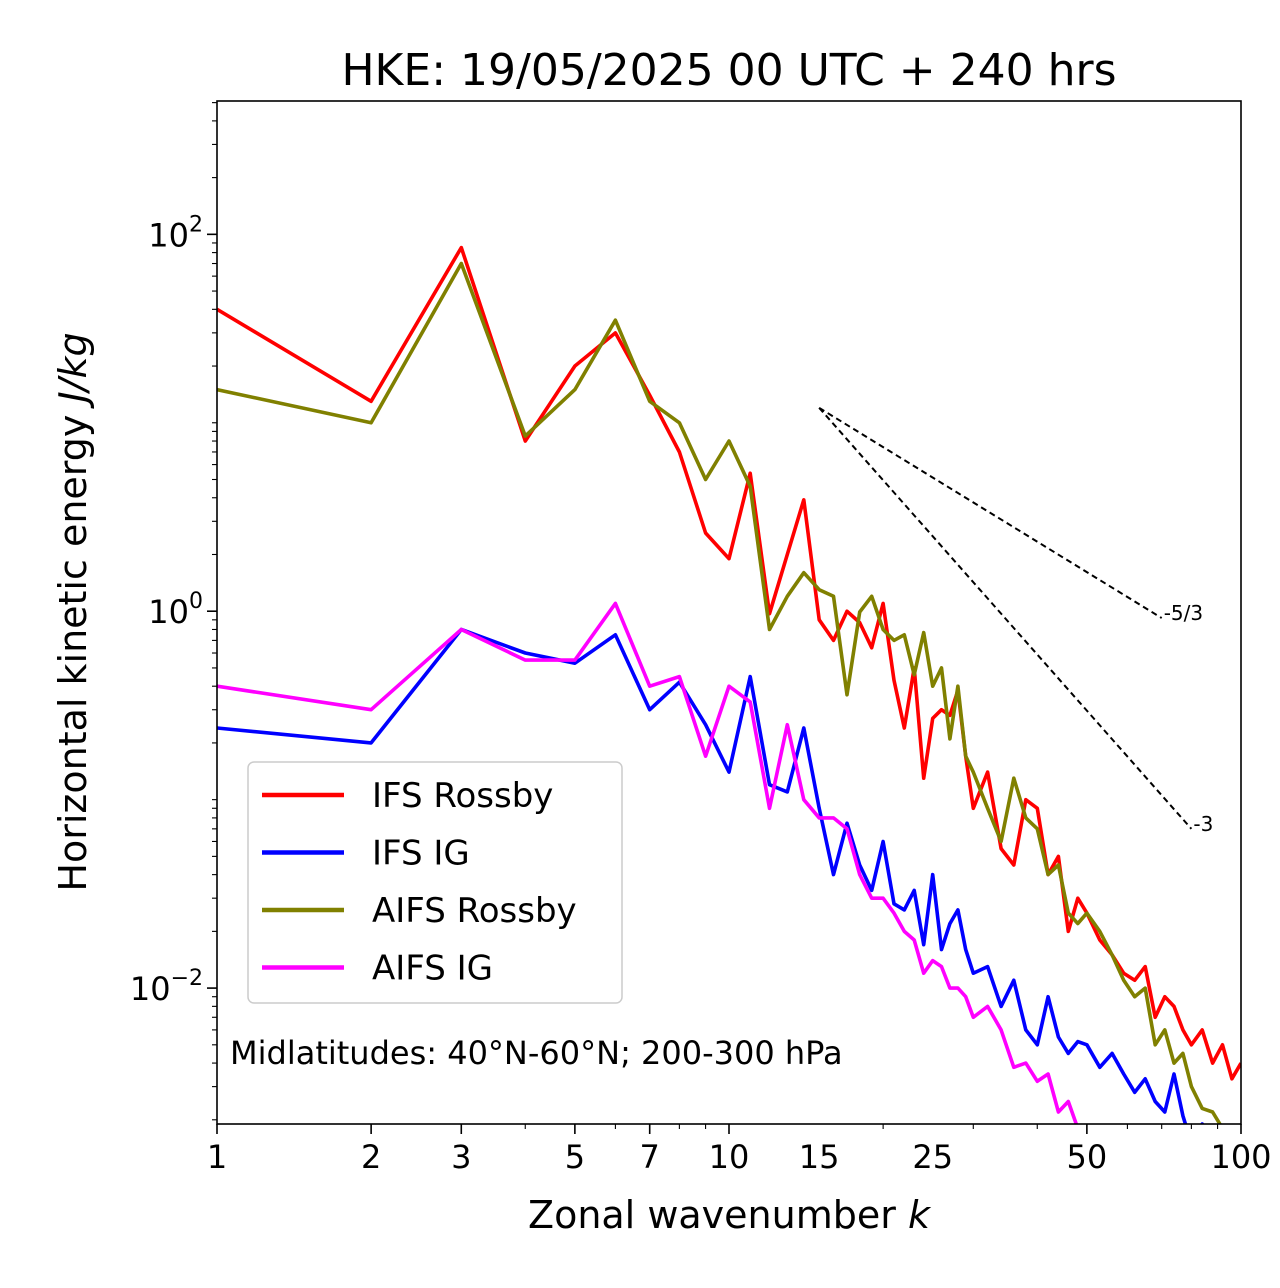 This screenshot has width=1280, height=1288. What do you see at coordinates (175, 233) in the screenshot?
I see `y-tick-label: 10²` at bounding box center [175, 233].